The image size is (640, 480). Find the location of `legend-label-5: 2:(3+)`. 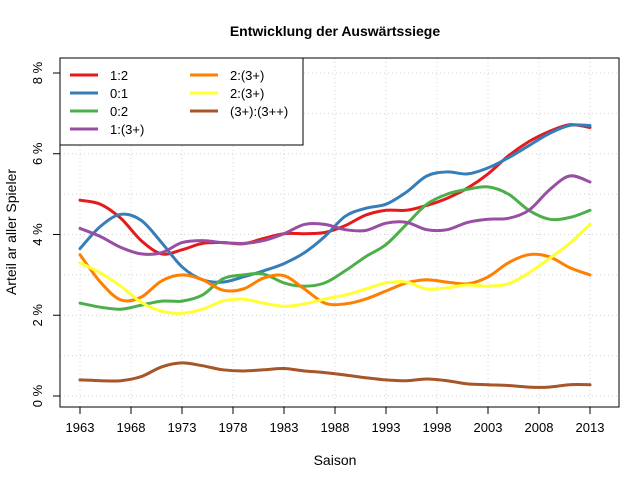

legend-label-5: 2:(3+) is located at coordinates (247, 75).